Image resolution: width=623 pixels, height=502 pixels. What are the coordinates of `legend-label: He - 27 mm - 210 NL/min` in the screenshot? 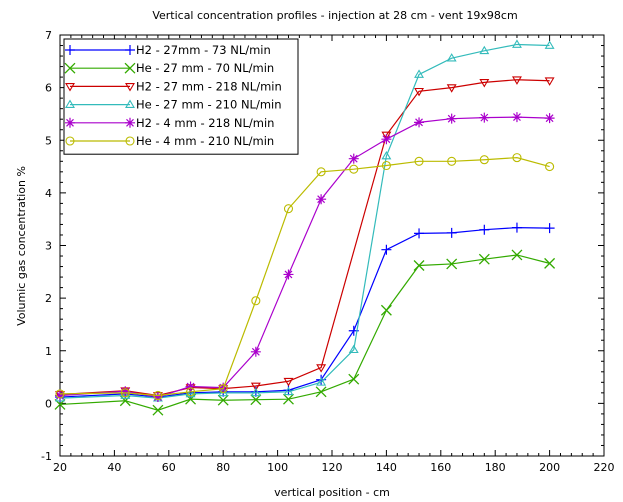 It's located at (209, 105).